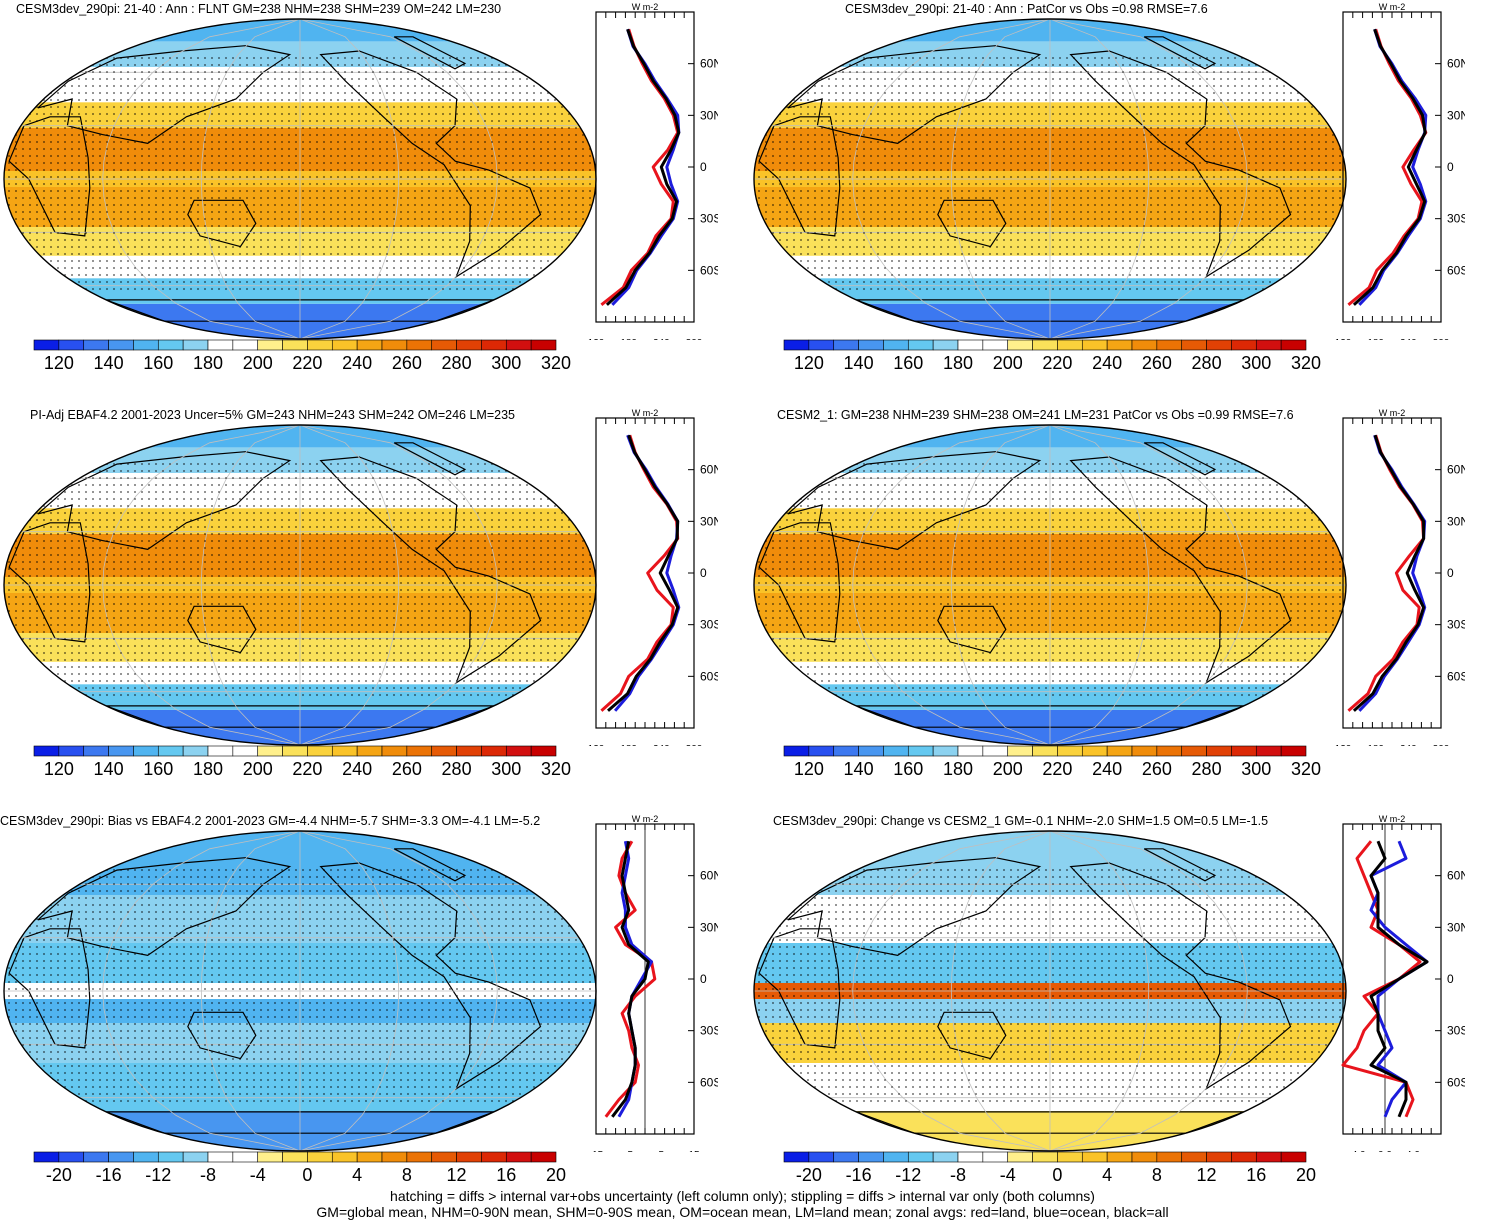  Describe the element at coordinates (1256, 1174) in the screenshot. I see `colorbar-tick-label: 16` at that location.